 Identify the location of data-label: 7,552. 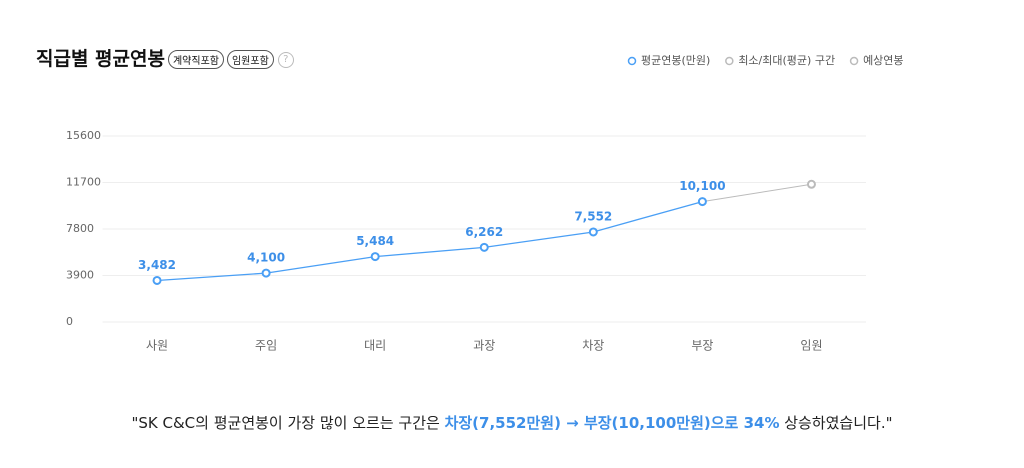
(593, 216).